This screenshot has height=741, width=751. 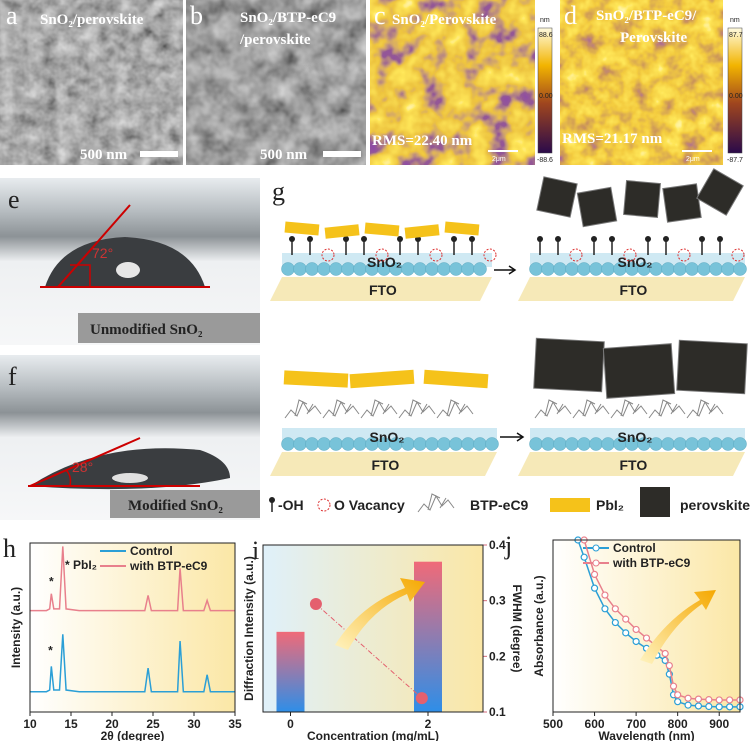 I want to click on legend-pbi2, so click(x=570, y=505).